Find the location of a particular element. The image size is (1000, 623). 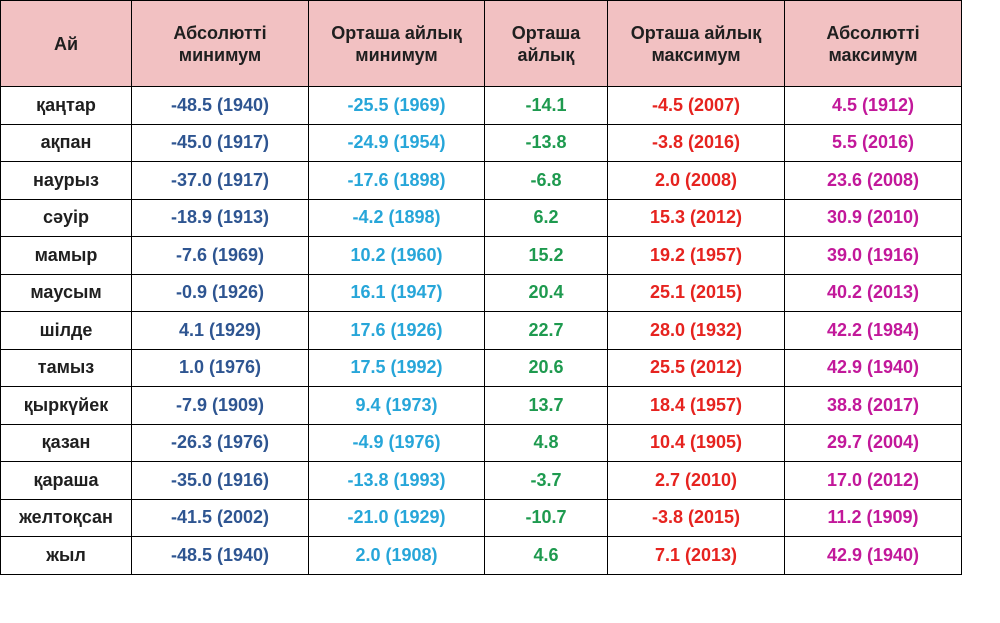

month-cell: қыркүйек is located at coordinates (66, 405).